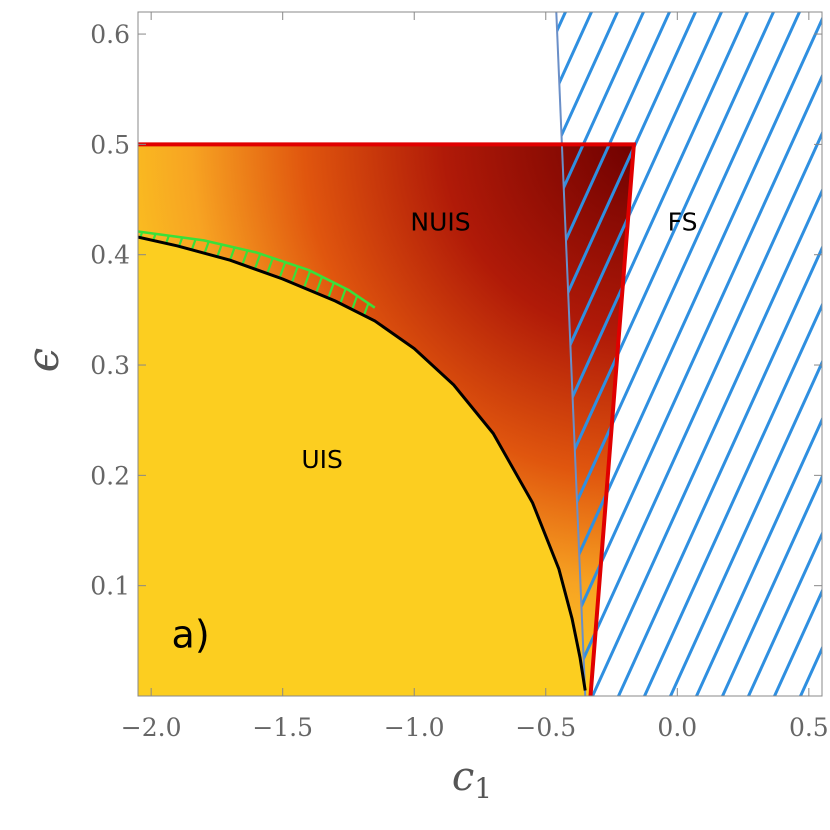 The image size is (830, 830). What do you see at coordinates (110, 365) in the screenshot?
I see `y-tick-label: 0.3` at bounding box center [110, 365].